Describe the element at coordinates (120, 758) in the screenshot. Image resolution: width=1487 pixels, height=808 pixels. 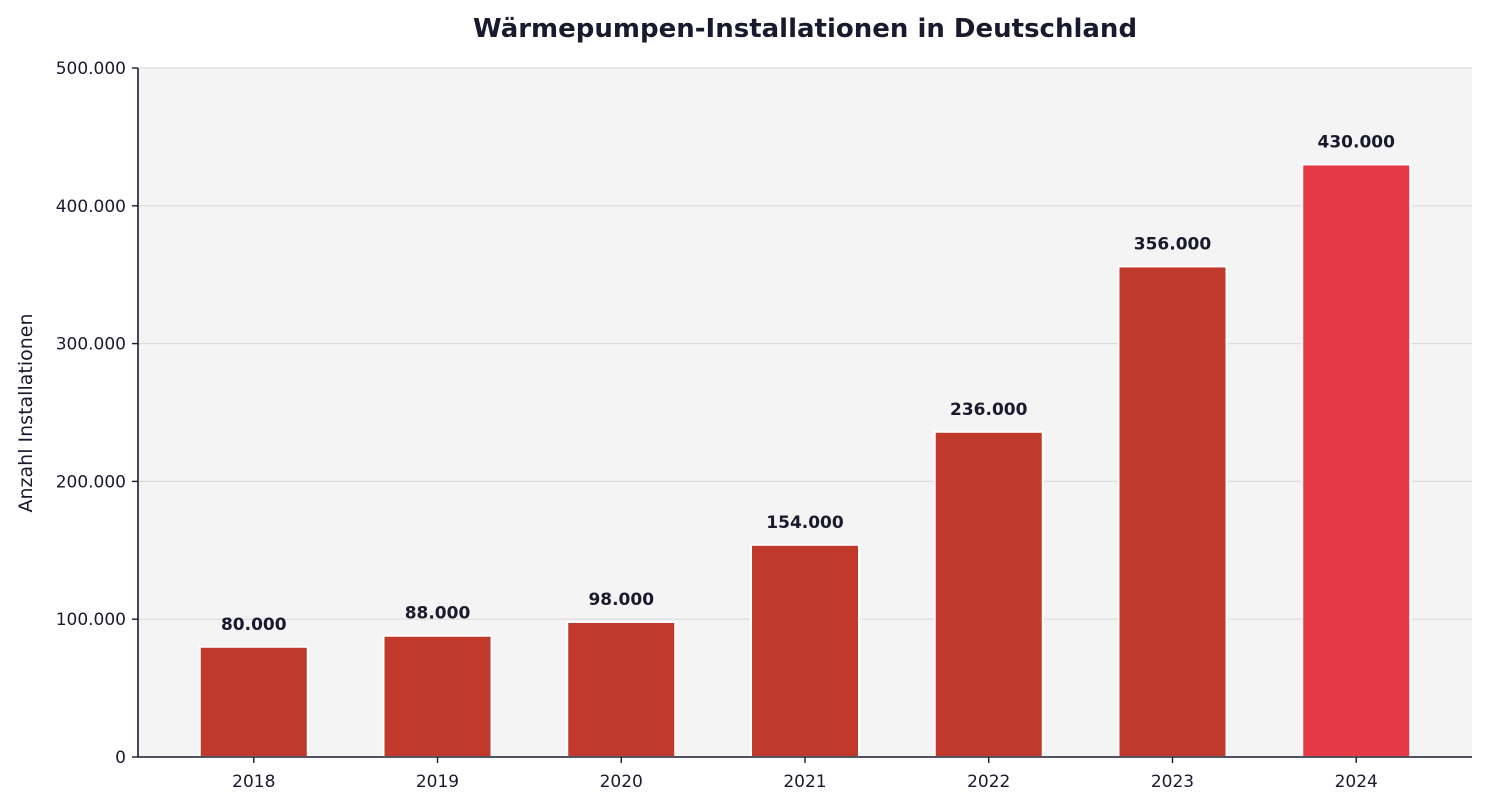
I see `y-tick-label: 0` at that location.